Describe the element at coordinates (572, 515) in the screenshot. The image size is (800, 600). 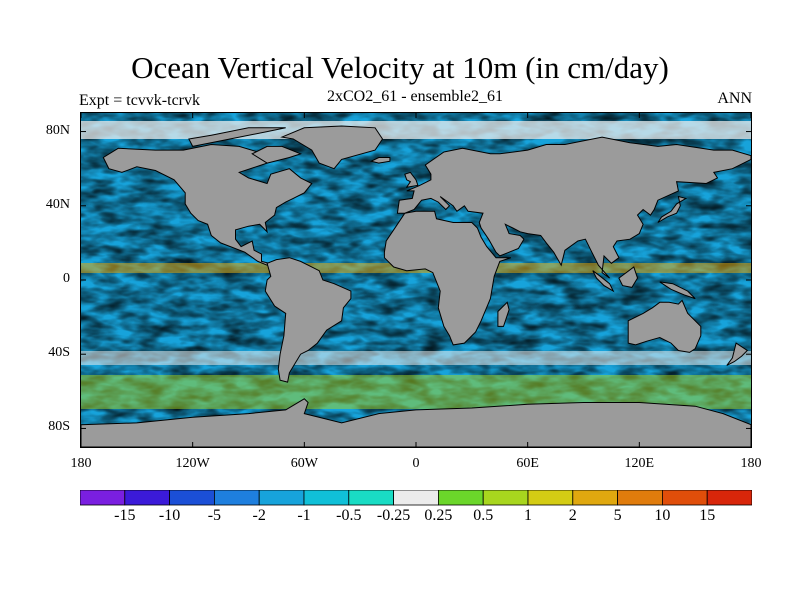
I see `colorbar-label: 2` at that location.